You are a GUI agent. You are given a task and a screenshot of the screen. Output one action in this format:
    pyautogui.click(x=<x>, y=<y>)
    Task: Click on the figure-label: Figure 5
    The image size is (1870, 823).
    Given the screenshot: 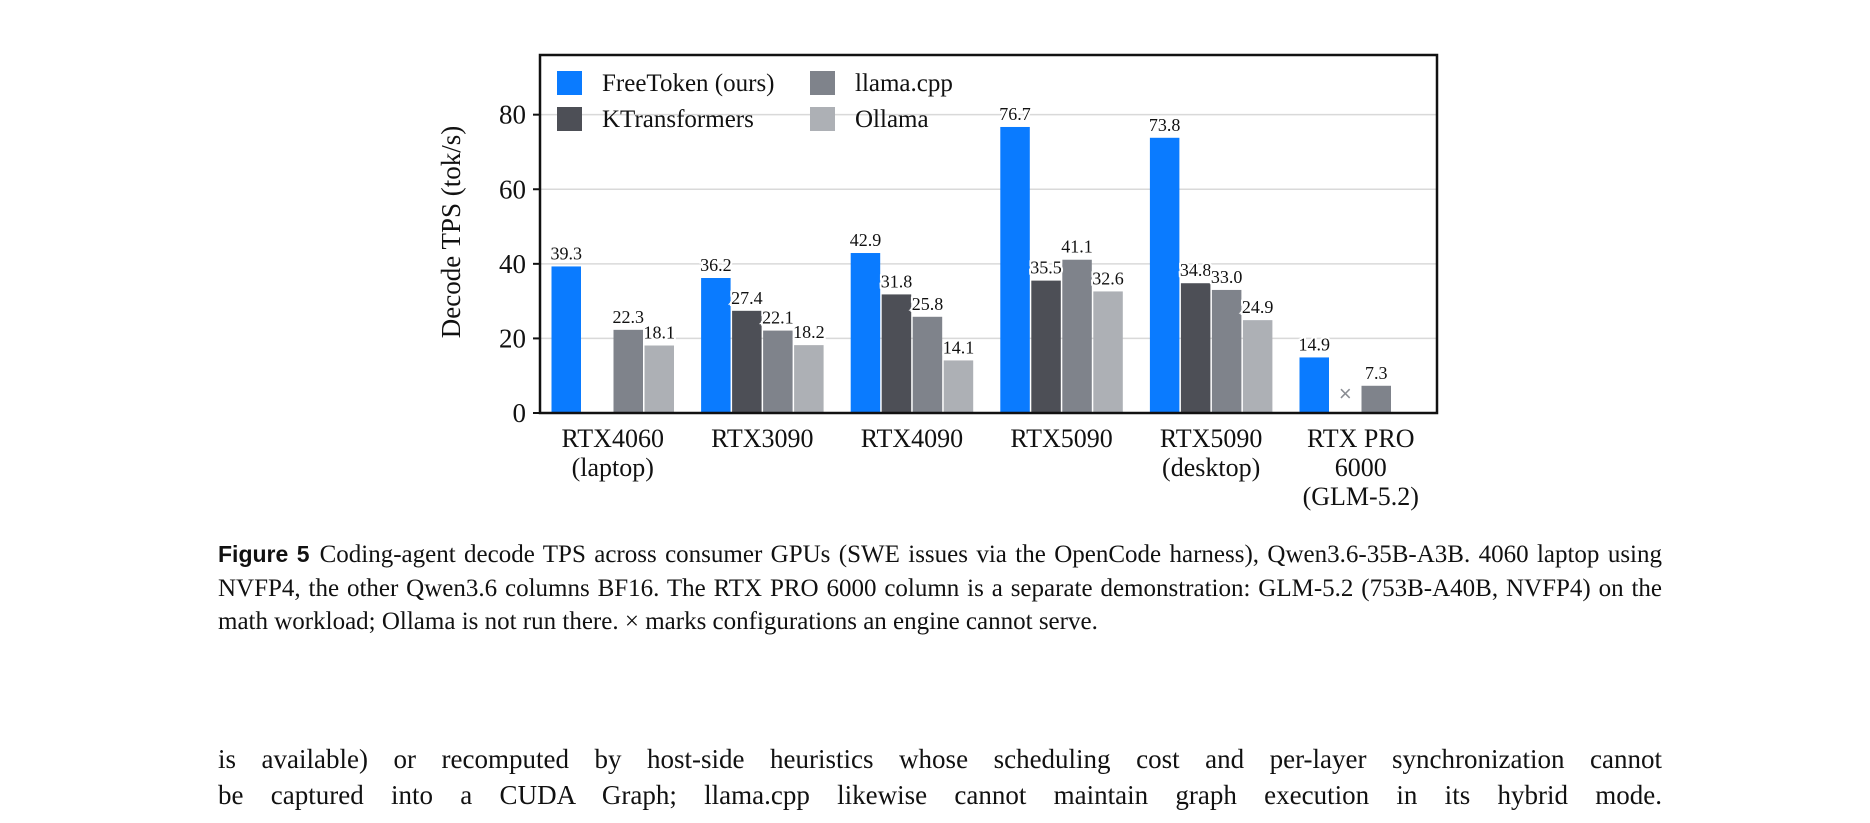 What is the action you would take?
    pyautogui.click(x=264, y=554)
    